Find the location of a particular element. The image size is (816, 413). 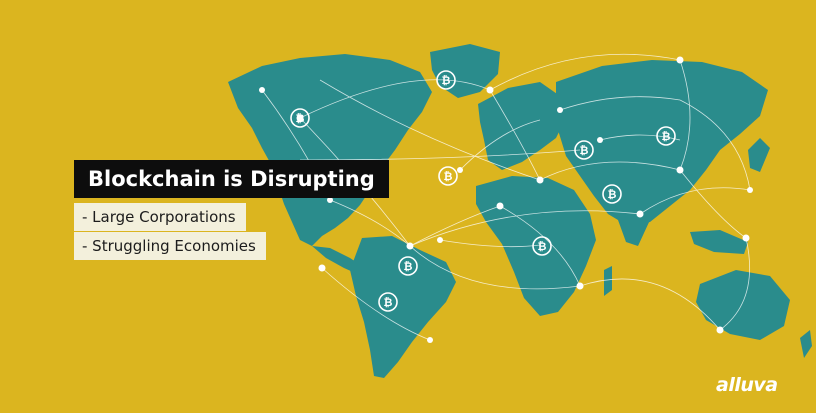

bitcoin-icon: ₿ is located at coordinates (448, 176).